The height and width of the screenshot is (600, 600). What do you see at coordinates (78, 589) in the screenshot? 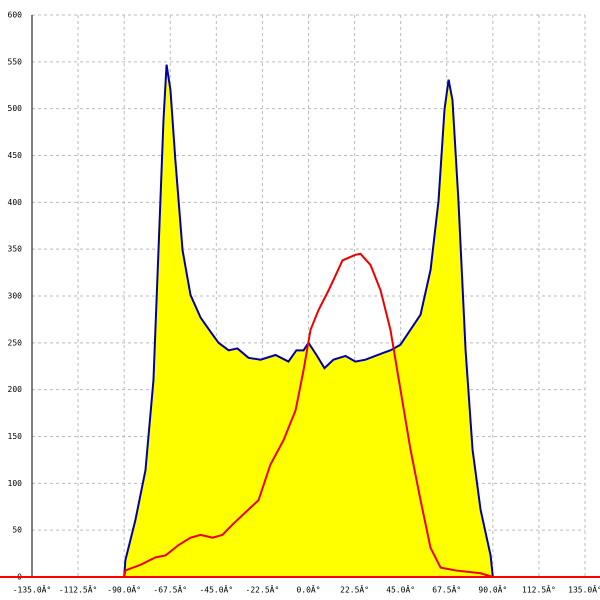
I see `x-tick-label: -112.5Â°` at bounding box center [78, 589].